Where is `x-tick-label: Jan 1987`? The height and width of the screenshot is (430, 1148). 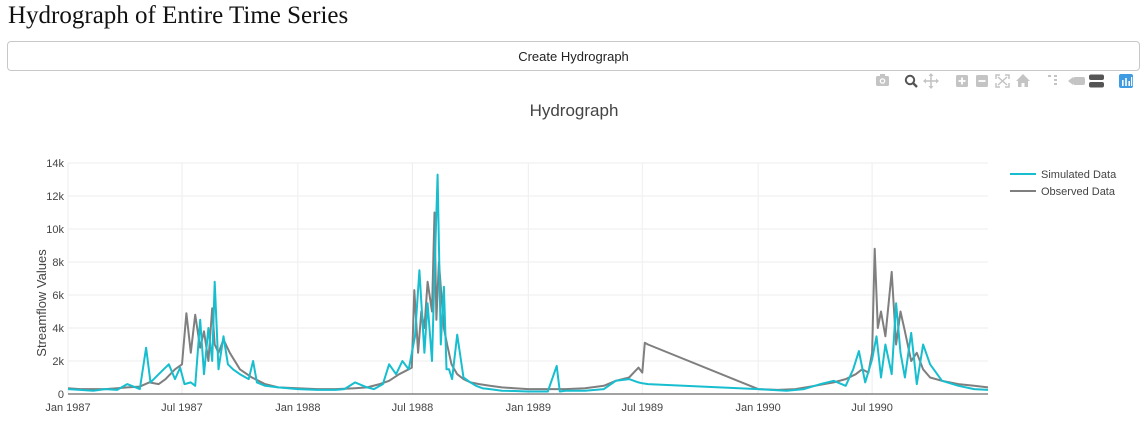
x-tick-label: Jan 1987 is located at coordinates (67, 408).